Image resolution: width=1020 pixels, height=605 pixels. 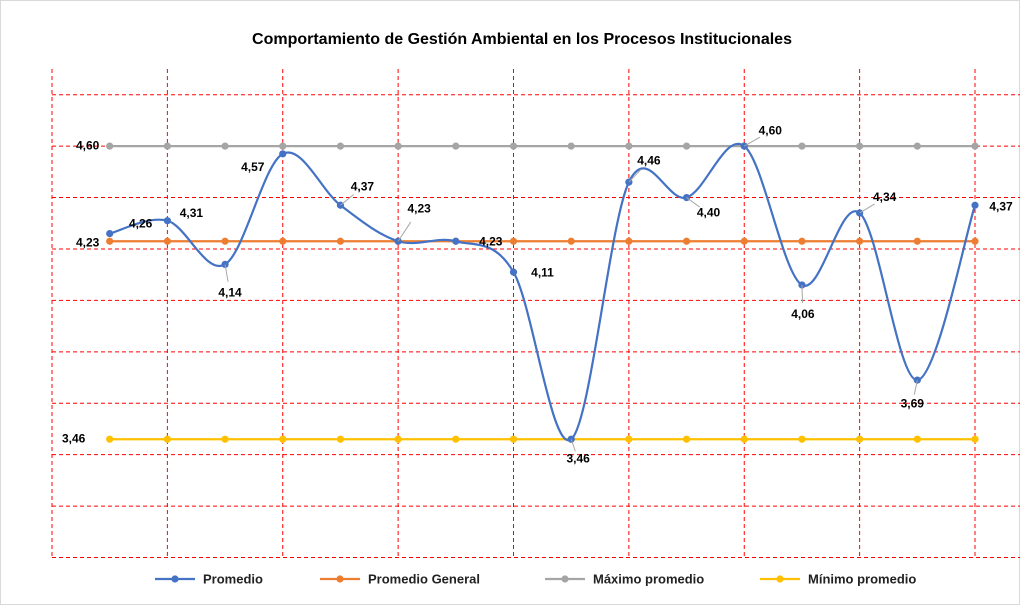 I want to click on data-label: 4,06, so click(x=803, y=314).